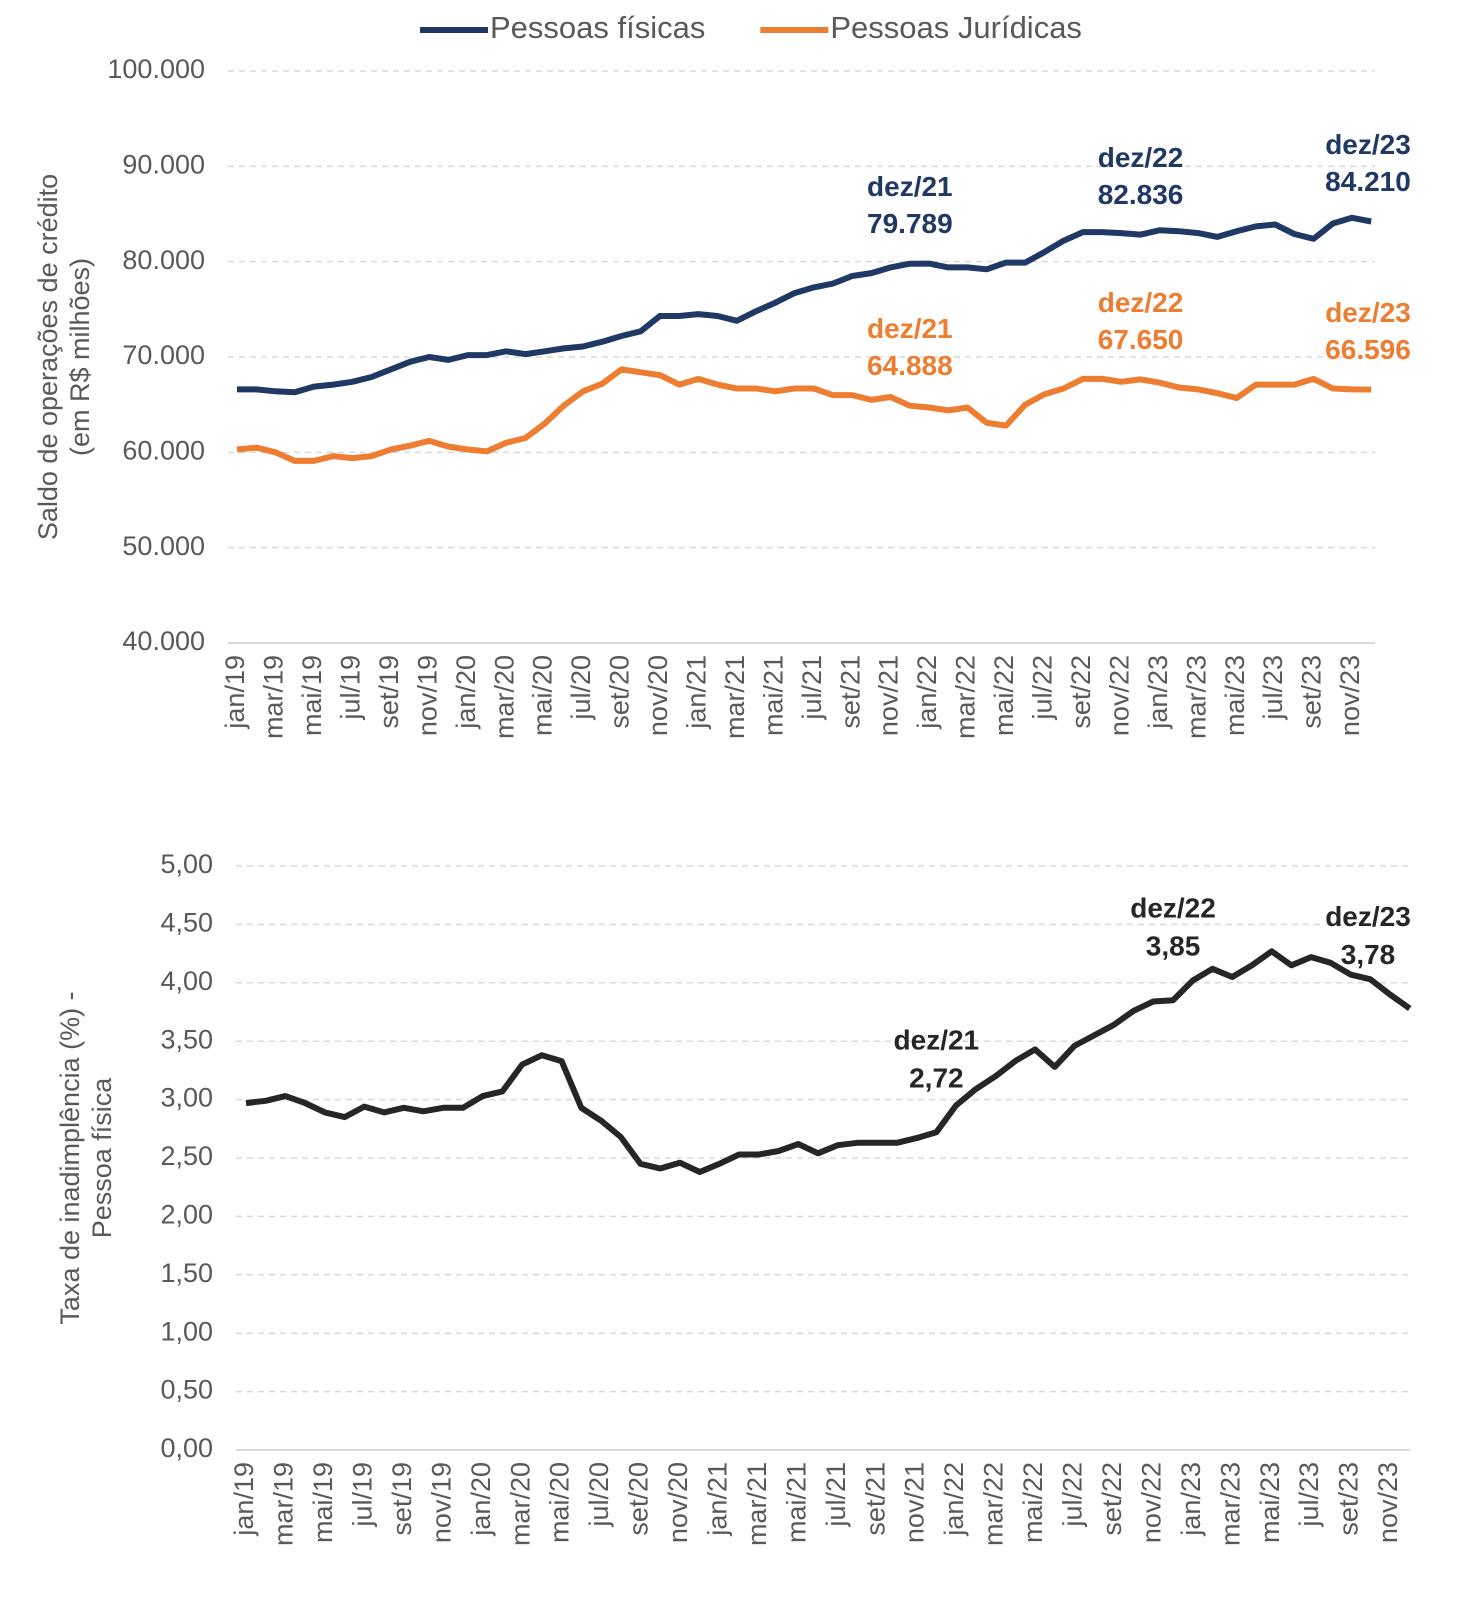 The width and height of the screenshot is (1462, 1608). What do you see at coordinates (1368, 349) in the screenshot?
I see `data-label: 66.596` at bounding box center [1368, 349].